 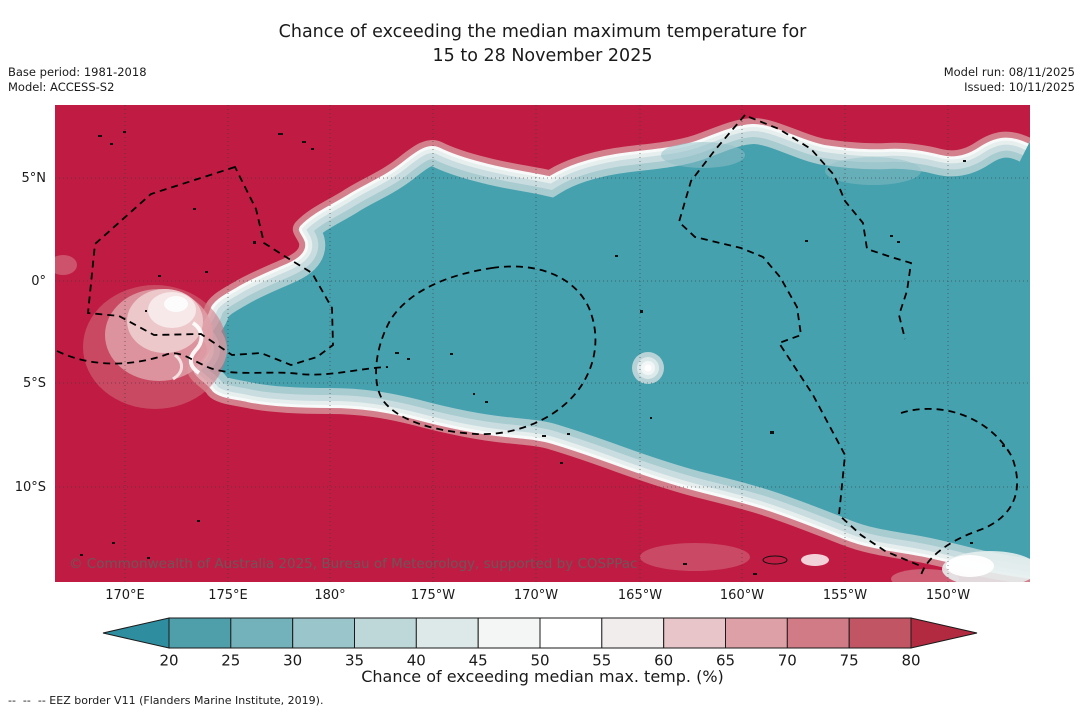 I want to click on bullseye-core, so click(x=648, y=368).